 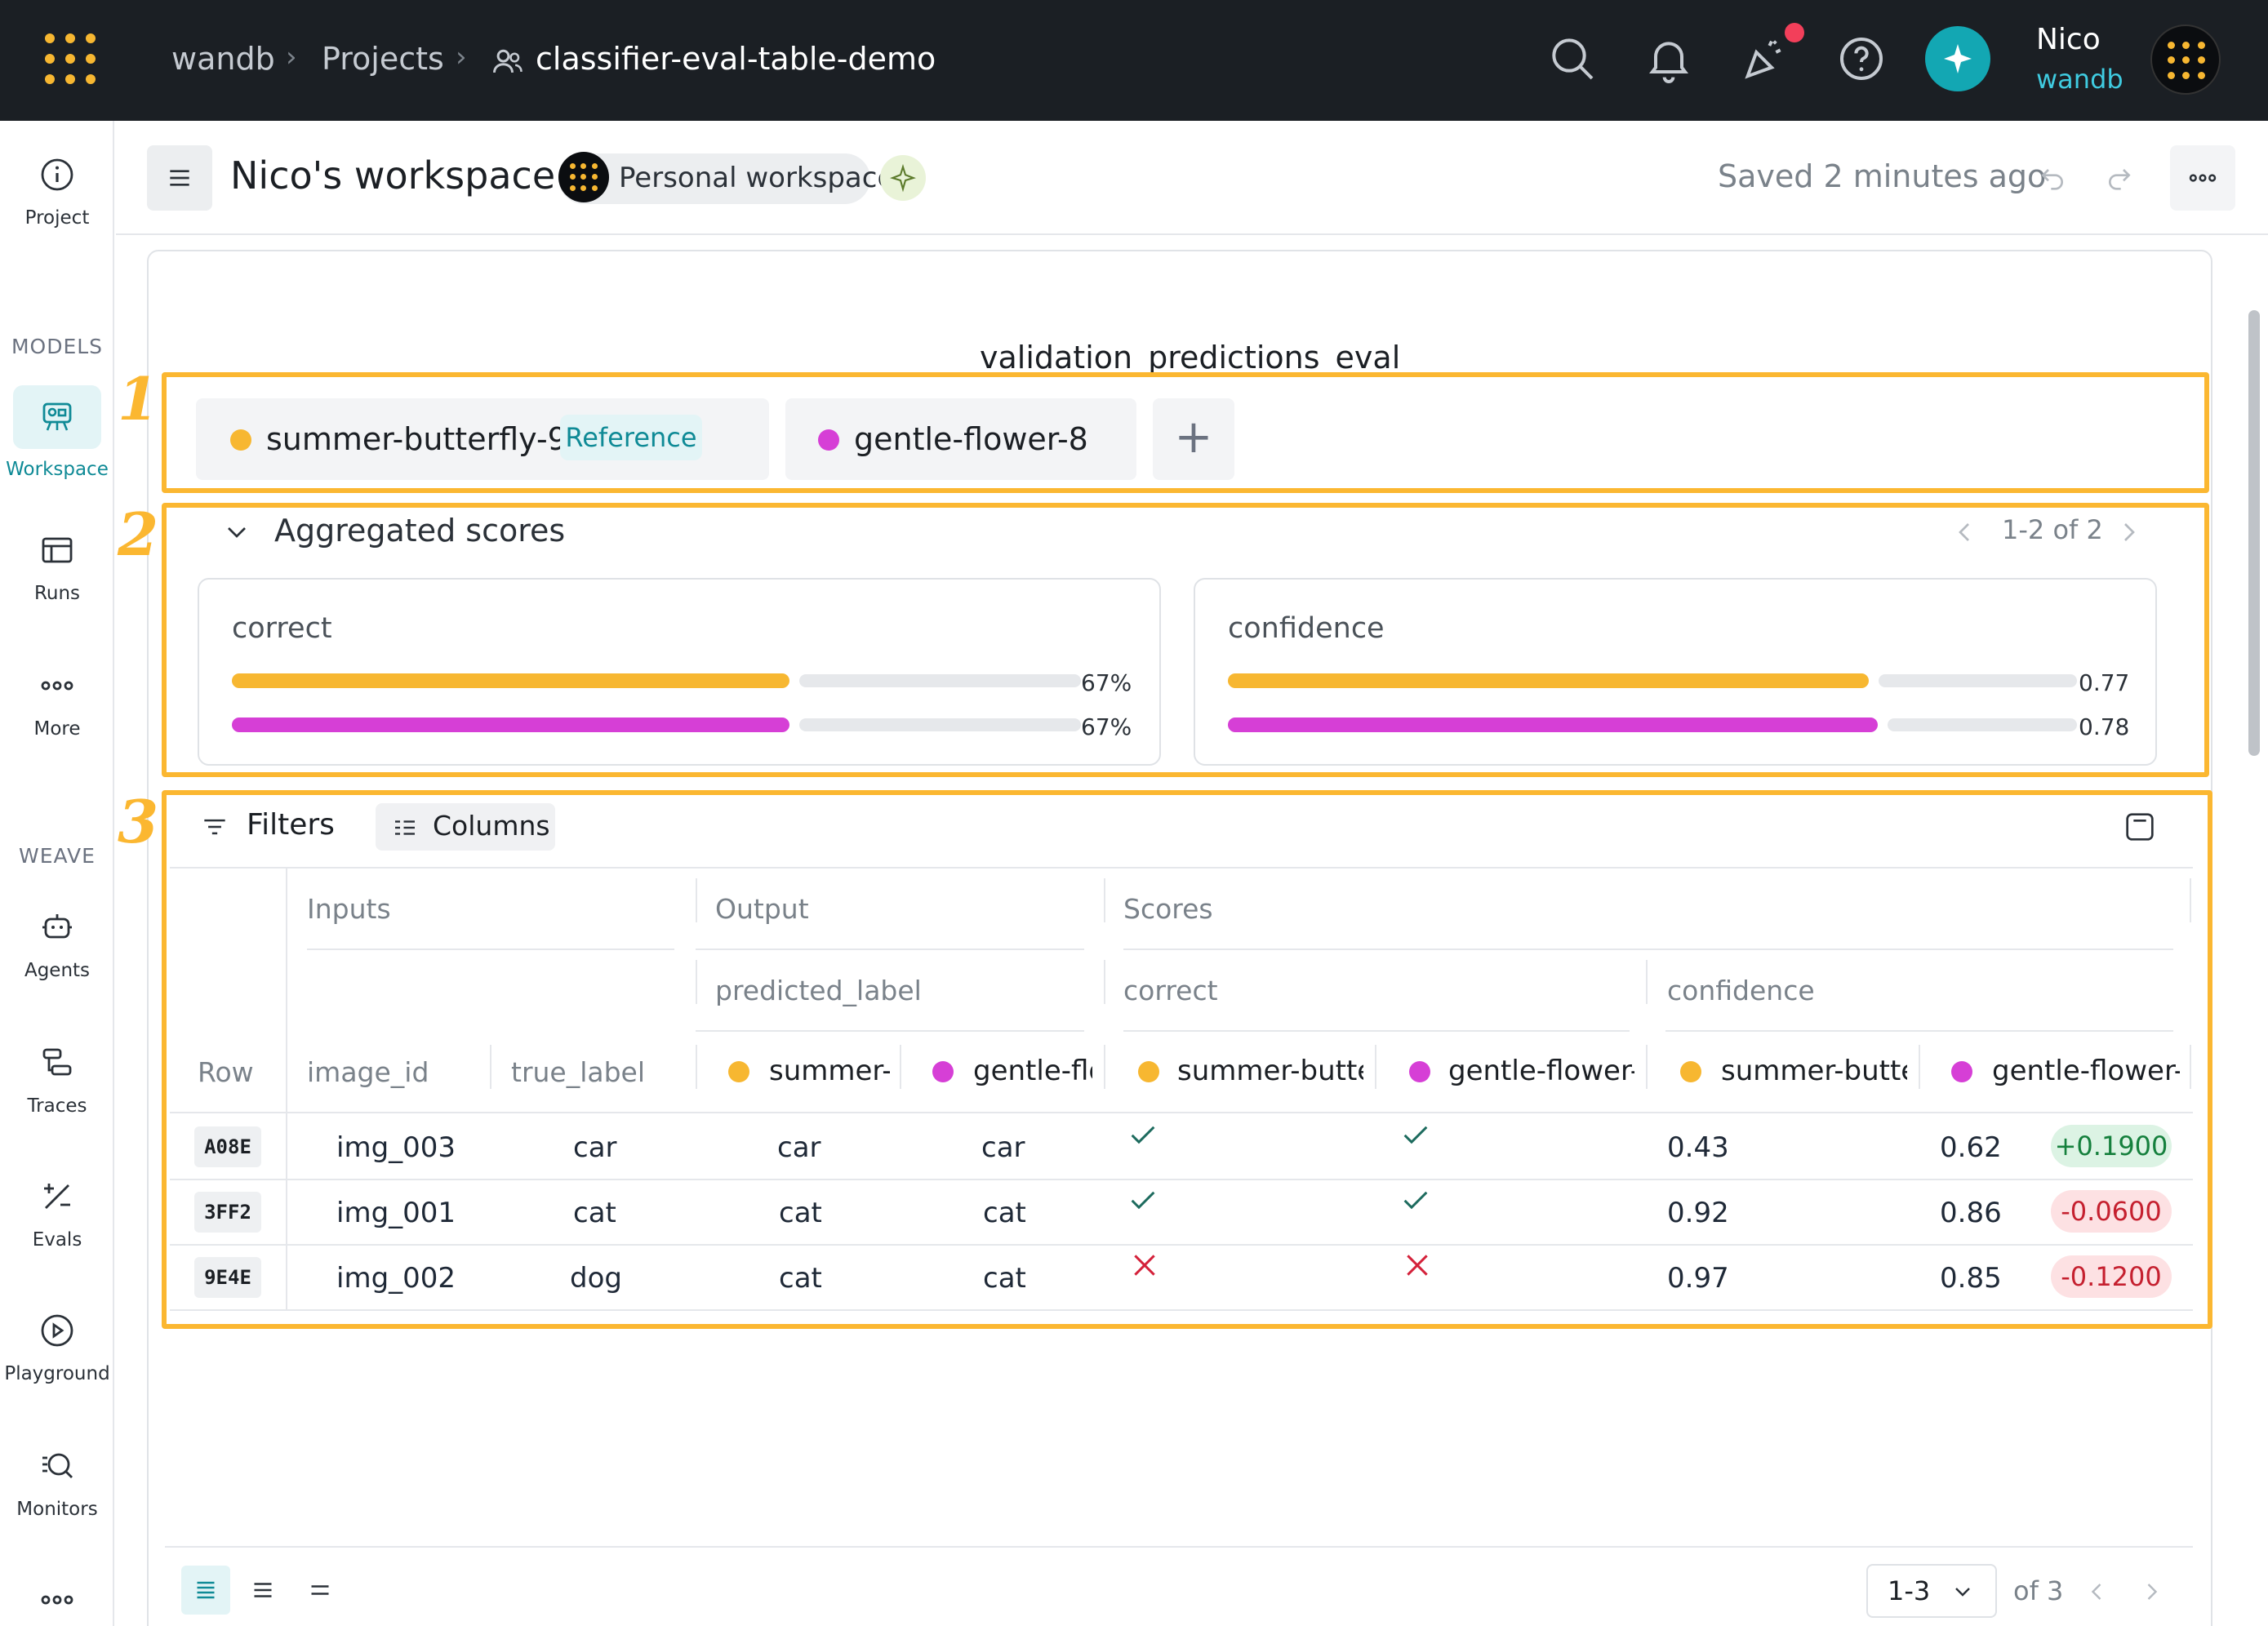 I want to click on party-popper-icon, so click(x=1765, y=59).